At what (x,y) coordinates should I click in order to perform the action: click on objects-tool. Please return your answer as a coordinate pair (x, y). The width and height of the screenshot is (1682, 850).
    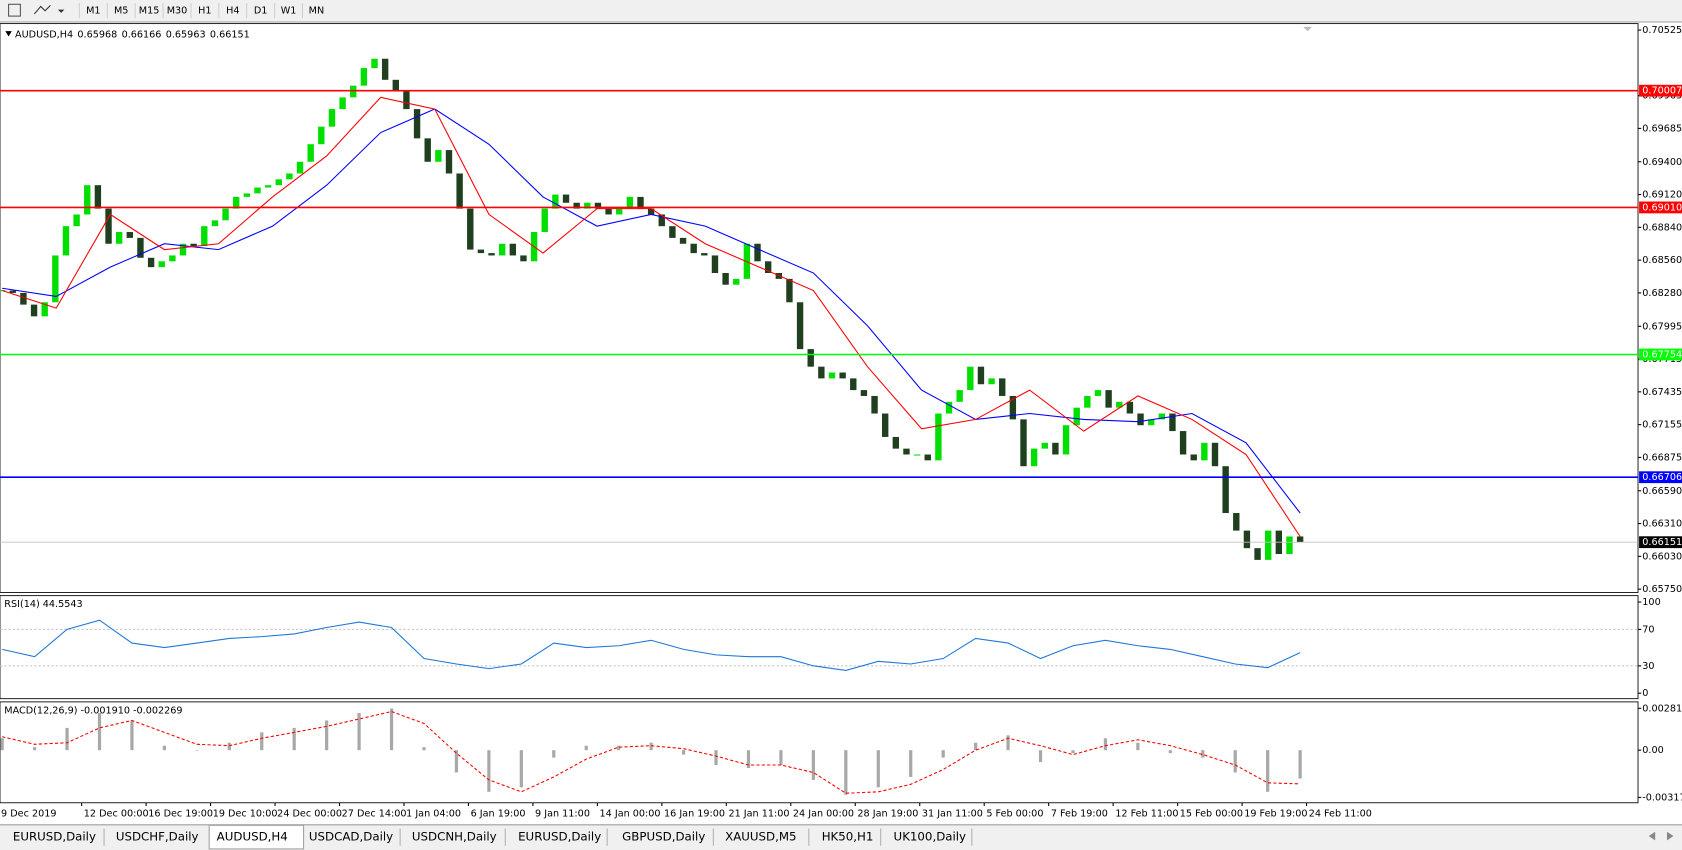
    Looking at the image, I should click on (42, 9).